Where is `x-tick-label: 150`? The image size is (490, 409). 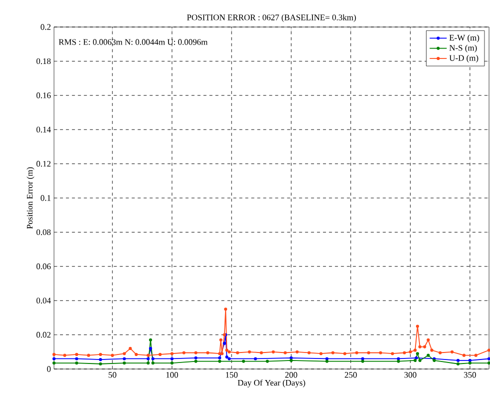 x-tick-label: 150 is located at coordinates (232, 375).